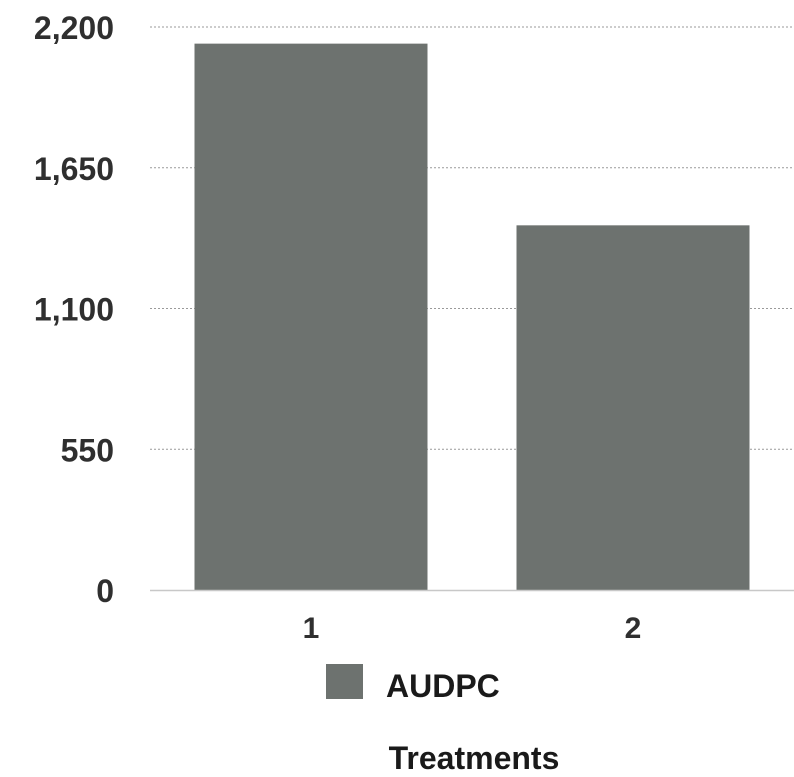  I want to click on y-tick-label: 550, so click(87, 450).